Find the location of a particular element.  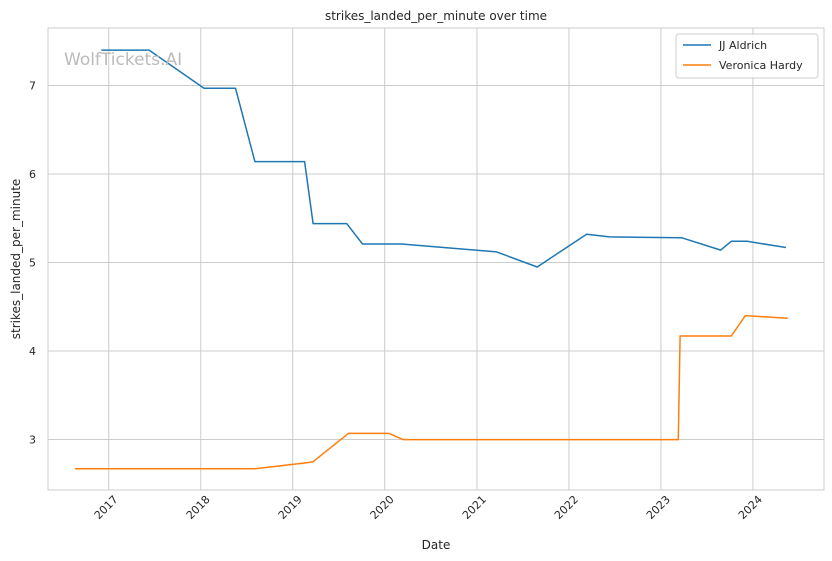

x-tick-label: 2022 is located at coordinates (566, 507).